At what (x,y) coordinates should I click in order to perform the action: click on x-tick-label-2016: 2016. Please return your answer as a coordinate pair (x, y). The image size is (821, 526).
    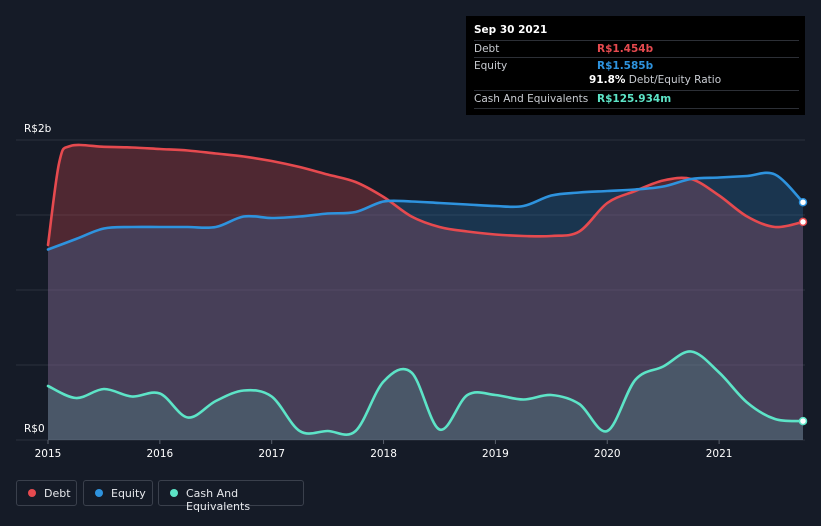
    Looking at the image, I should click on (159, 454).